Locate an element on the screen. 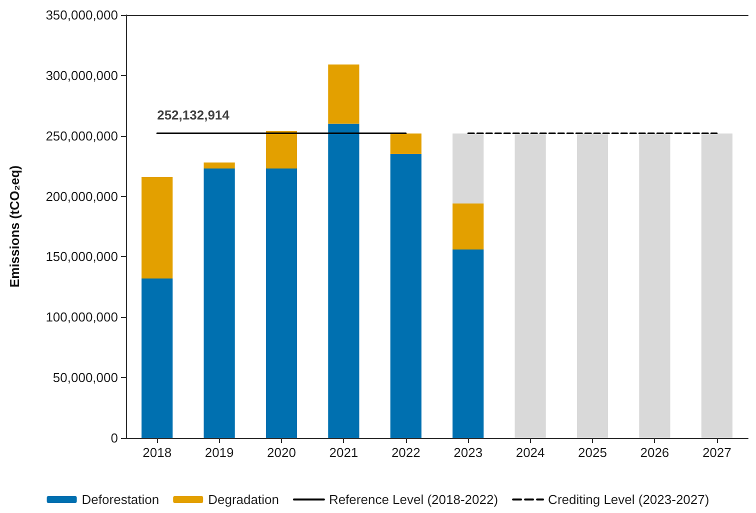 The image size is (756, 513). y-tick-label: 300,000,000 is located at coordinates (82, 75).